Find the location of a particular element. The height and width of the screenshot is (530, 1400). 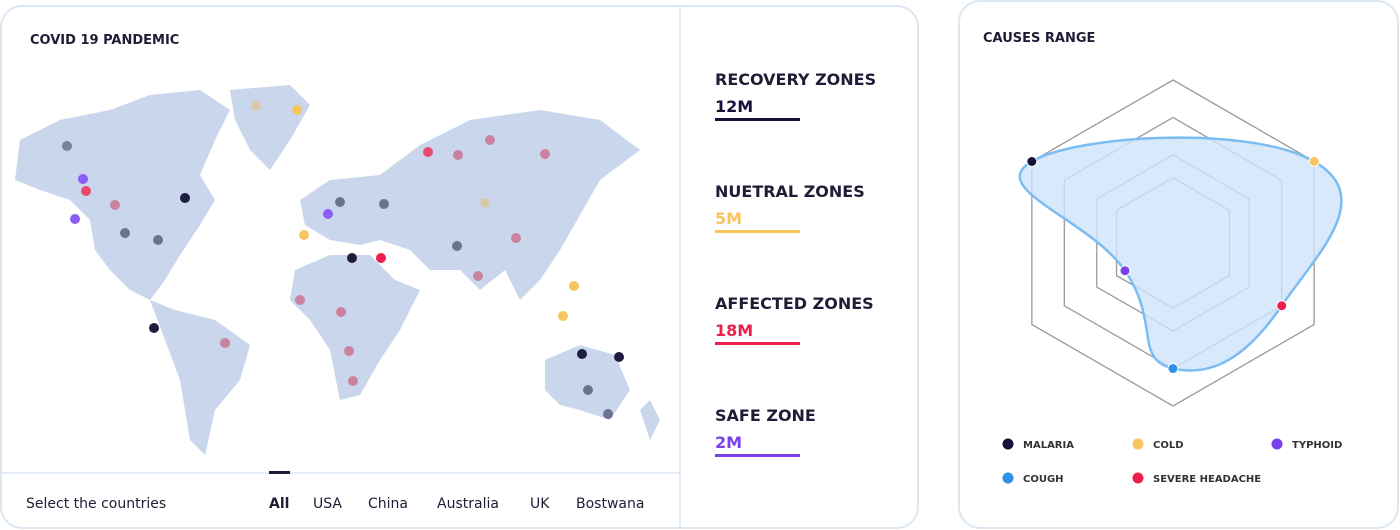

filter-tab: UK is located at coordinates (540, 504).